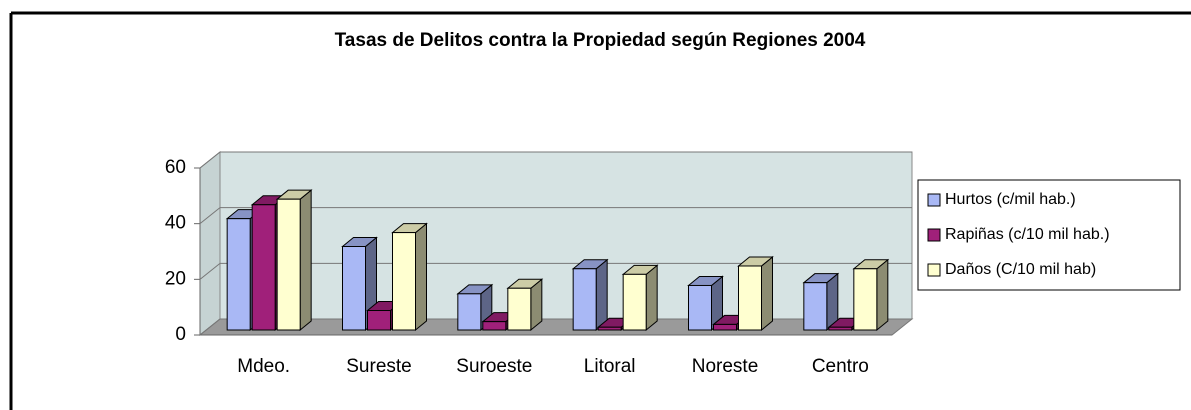 Image resolution: width=1191 pixels, height=410 pixels. What do you see at coordinates (1010, 199) in the screenshot?
I see `legend-label: Hurtos (c/mil hab.)` at bounding box center [1010, 199].